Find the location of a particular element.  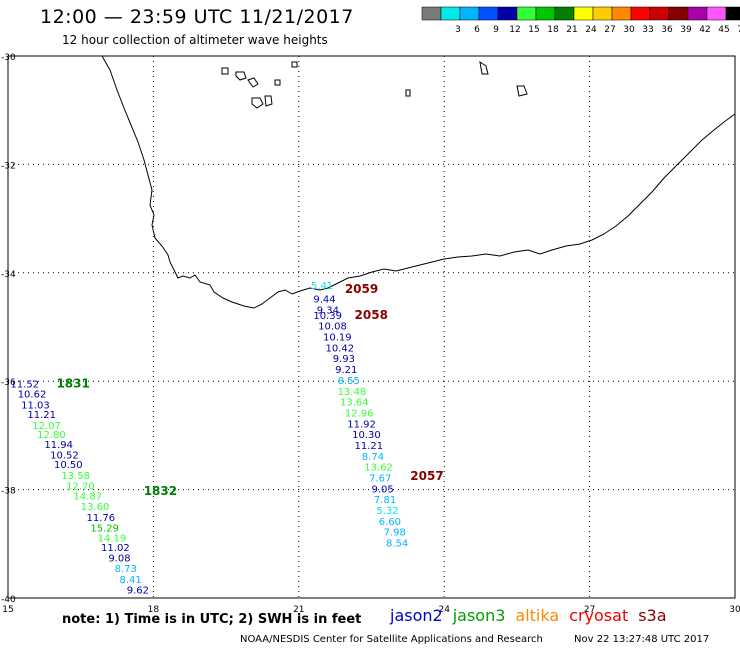

wave-height-value: 9.05 is located at coordinates (383, 489).